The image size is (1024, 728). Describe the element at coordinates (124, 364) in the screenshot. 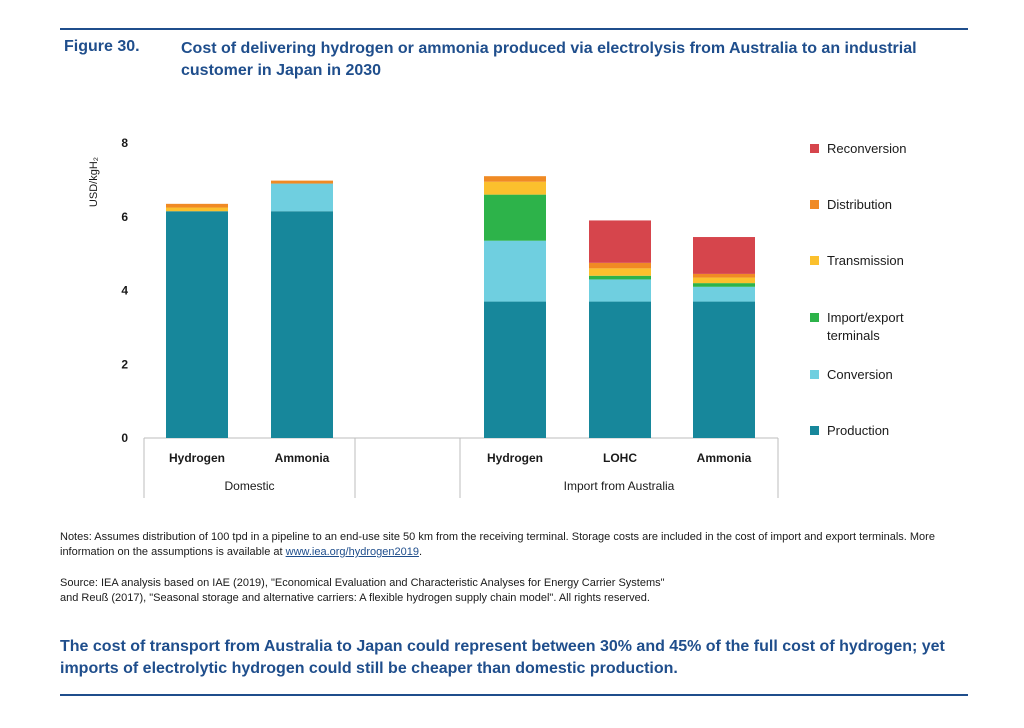

I see `y-tick-label: 2` at that location.